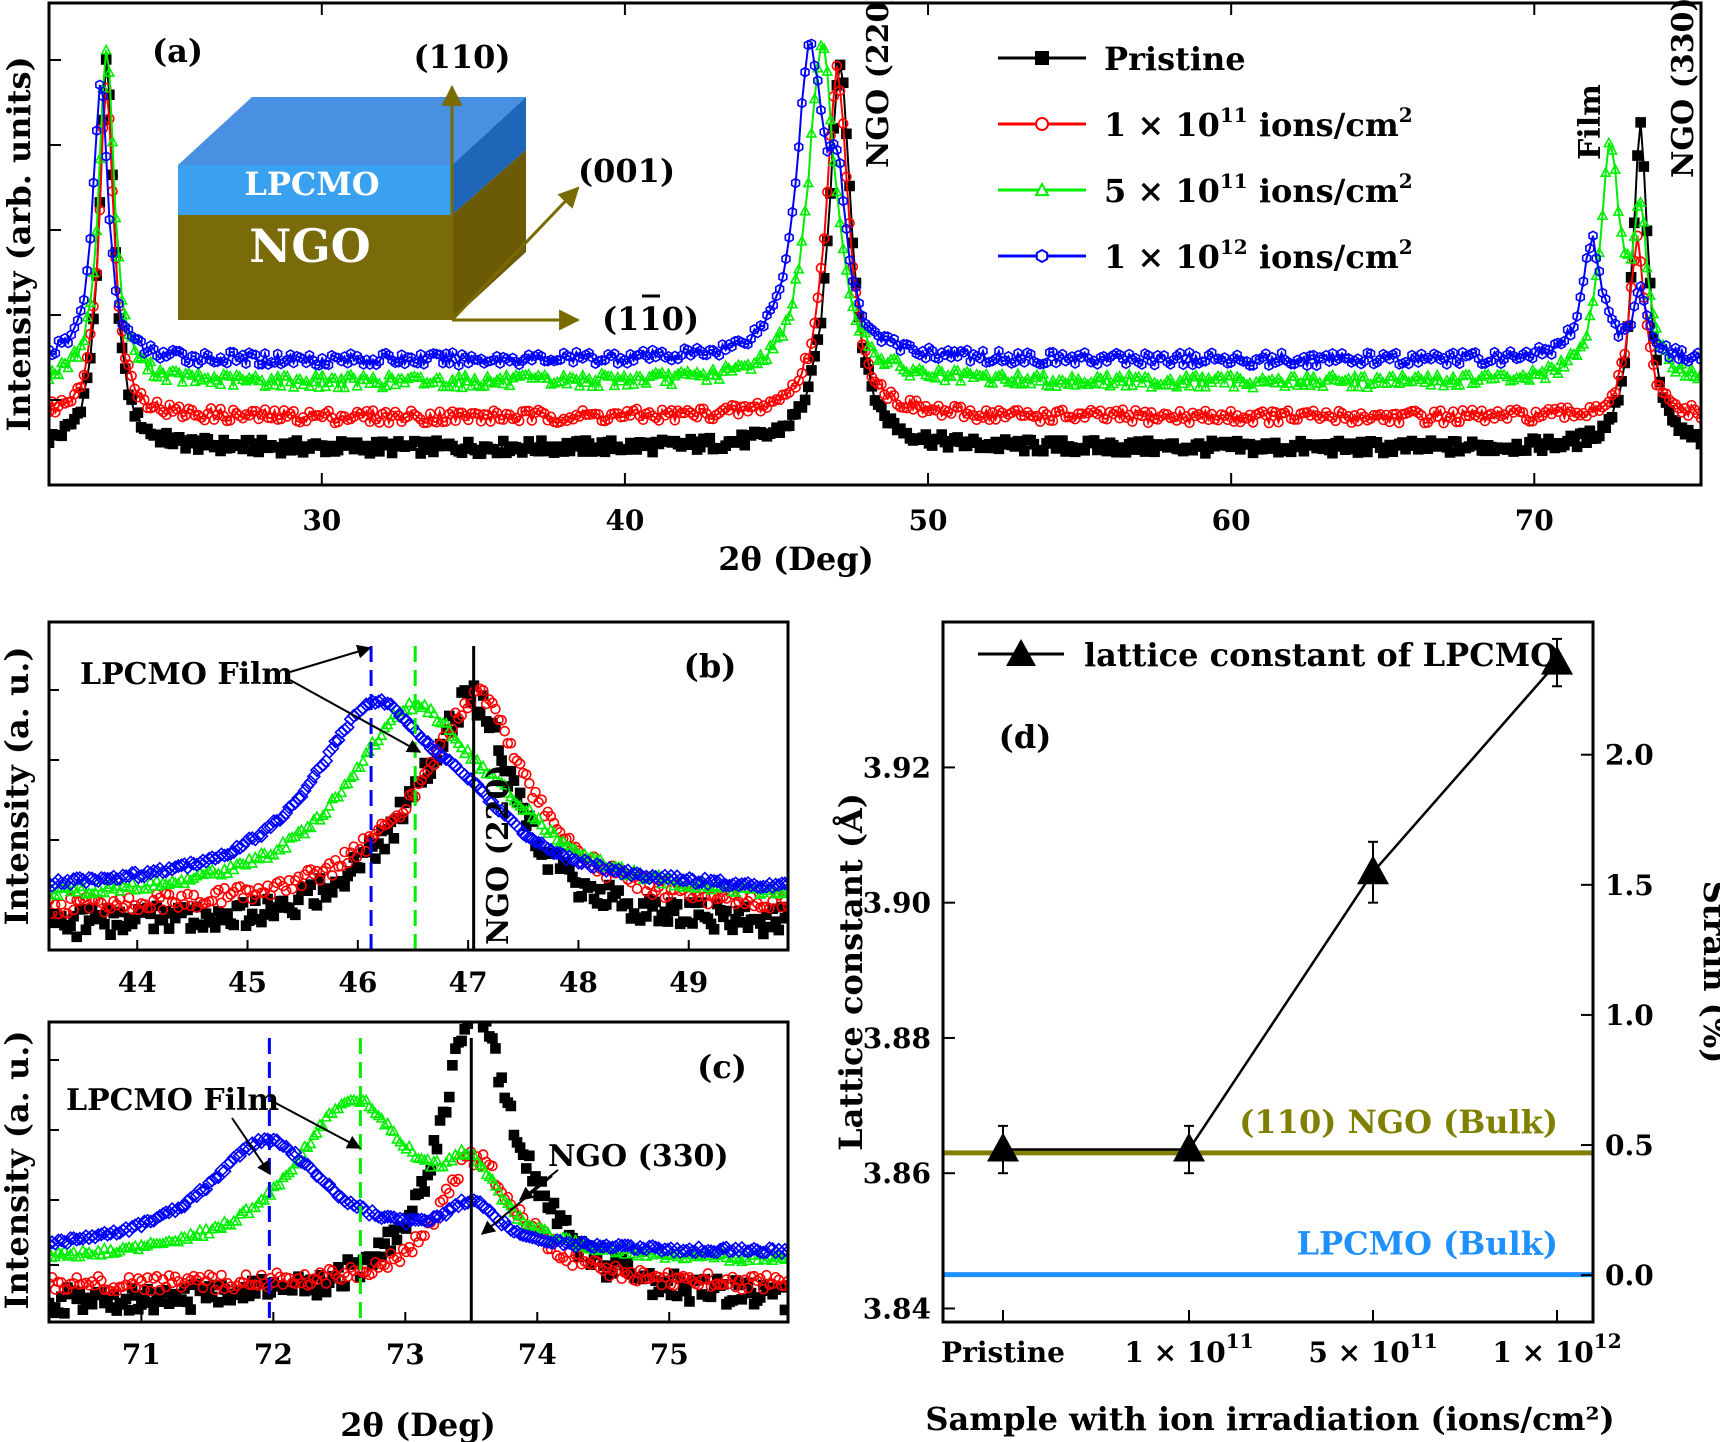 Image resolution: width=1720 pixels, height=1442 pixels. I want to click on x-tick-label-1-4: 48, so click(578, 982).